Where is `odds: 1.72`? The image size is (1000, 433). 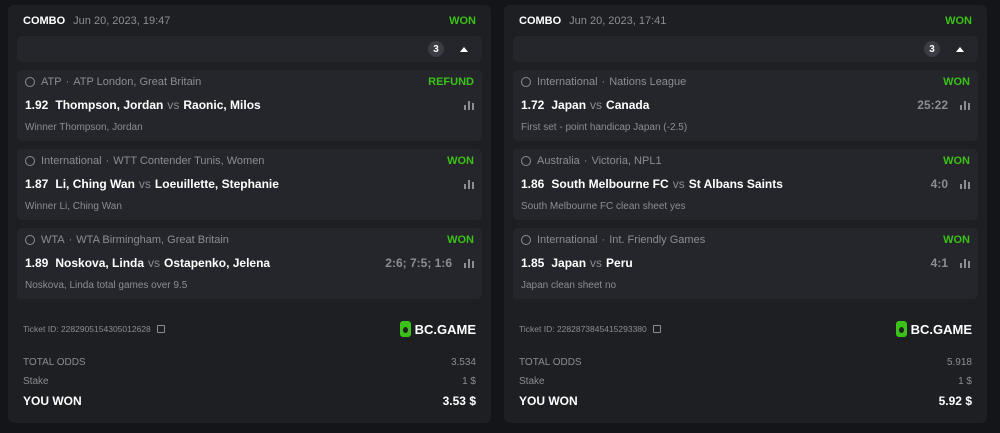
odds: 1.72 is located at coordinates (533, 105).